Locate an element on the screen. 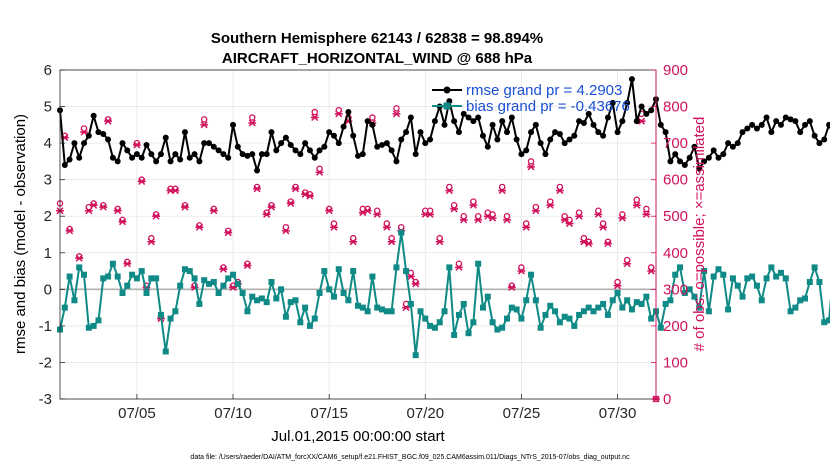 This screenshot has height=470, width=830. obs-possible-point is located at coordinates (396, 108).